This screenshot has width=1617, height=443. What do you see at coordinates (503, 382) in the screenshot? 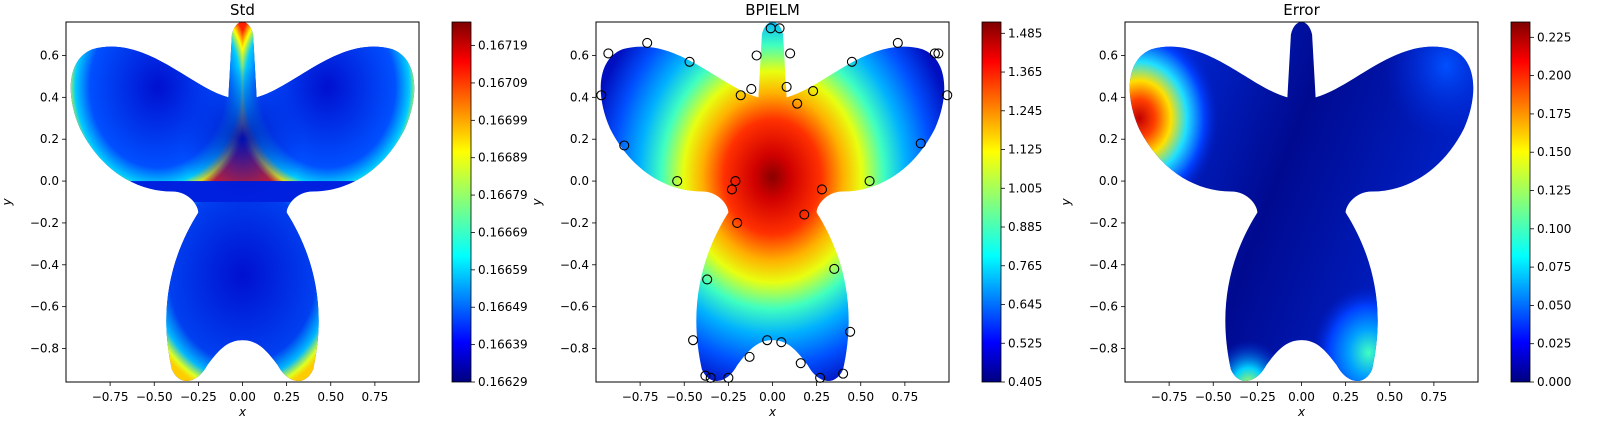
I see `colorbar-tick-label: 0.16629` at bounding box center [503, 382].